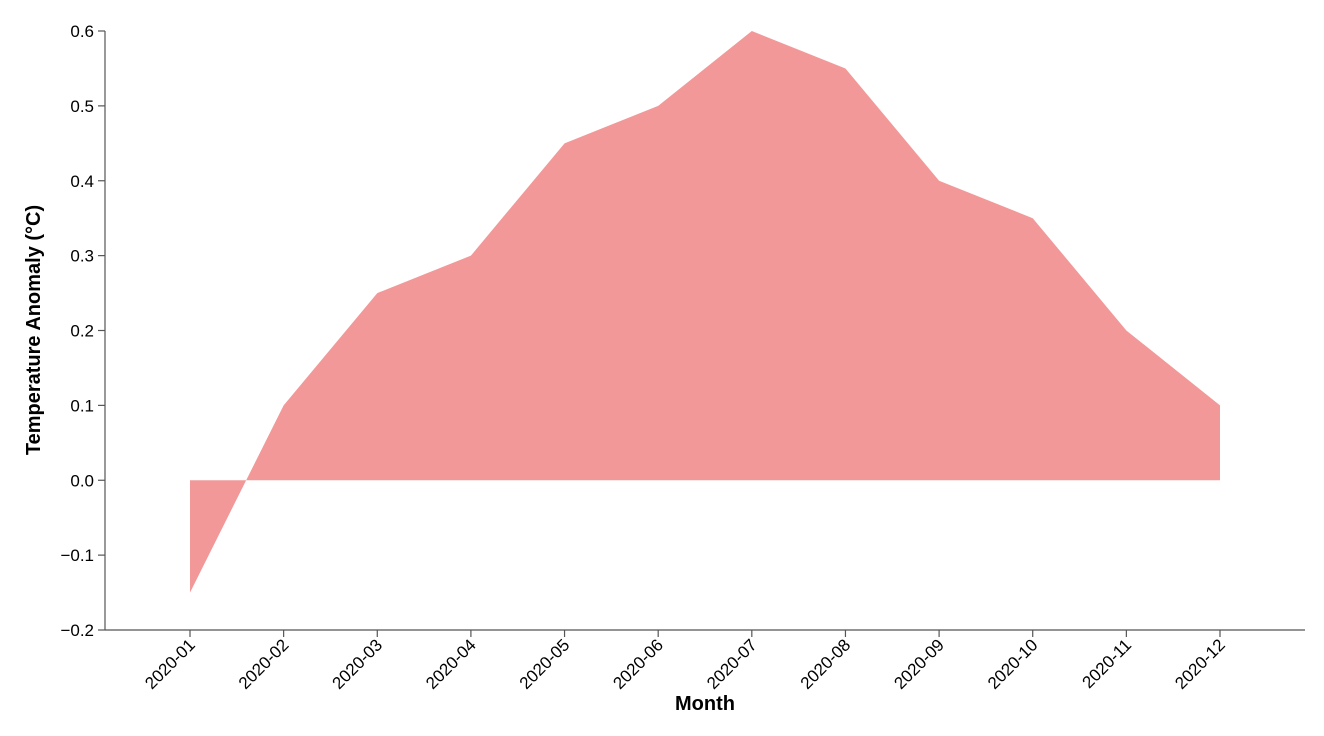  Describe the element at coordinates (264, 664) in the screenshot. I see `x-tick-label: 2020-02` at that location.